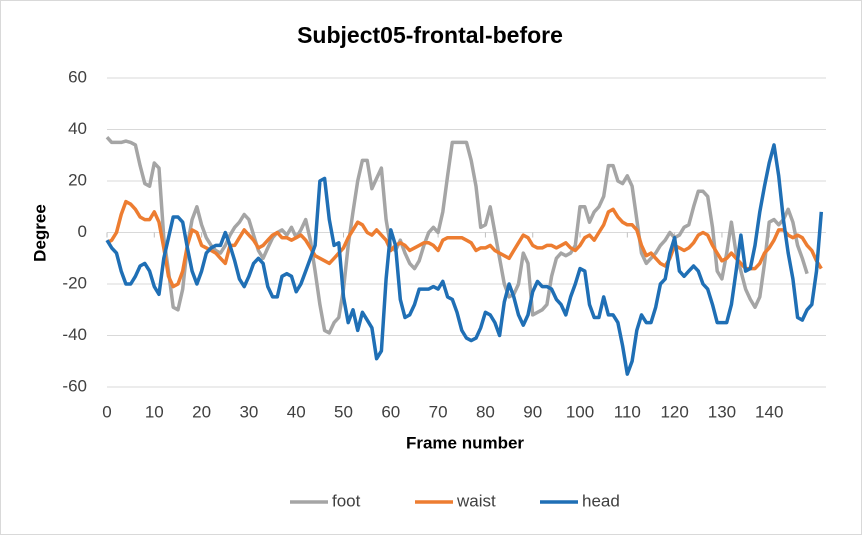  I want to click on y-tick-label: -20, so click(74, 282).